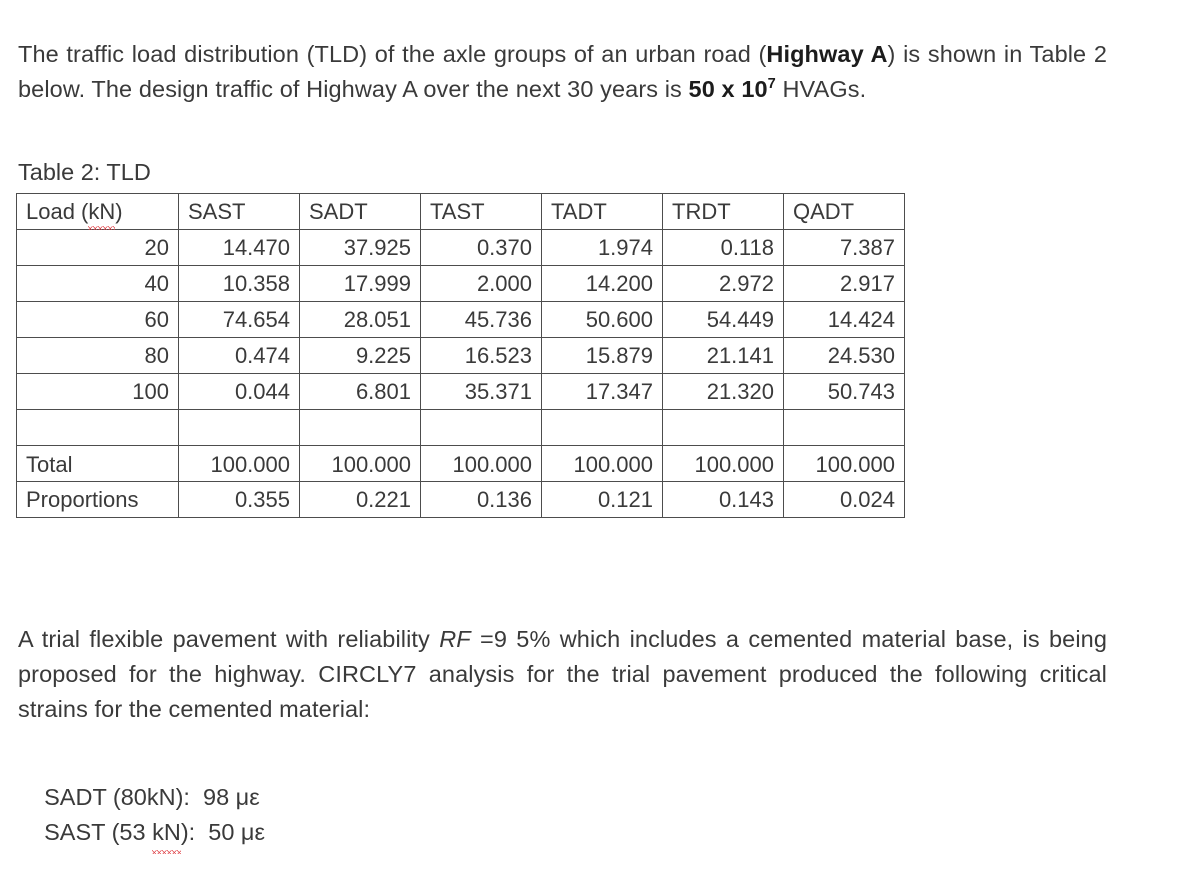  Describe the element at coordinates (827, 53) in the screenshot. I see `highway-a-bold: Highway A` at that location.